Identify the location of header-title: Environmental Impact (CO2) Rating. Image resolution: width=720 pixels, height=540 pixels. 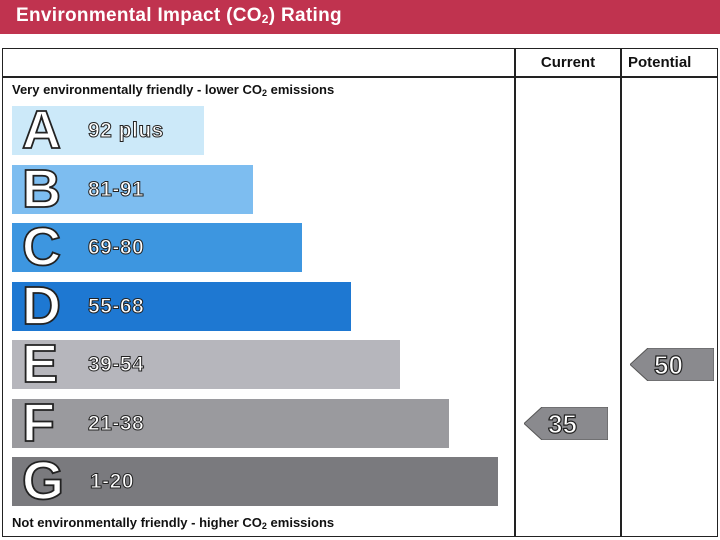
(179, 15).